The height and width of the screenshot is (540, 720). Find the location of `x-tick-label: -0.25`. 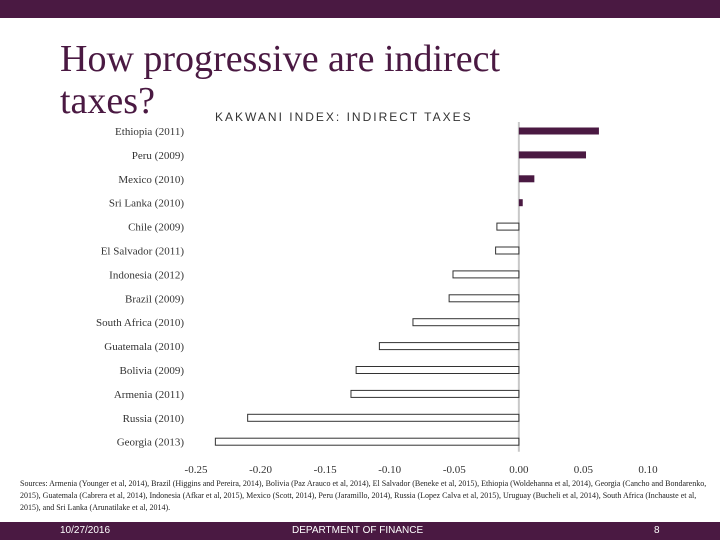

x-tick-label: -0.25 is located at coordinates (196, 470).